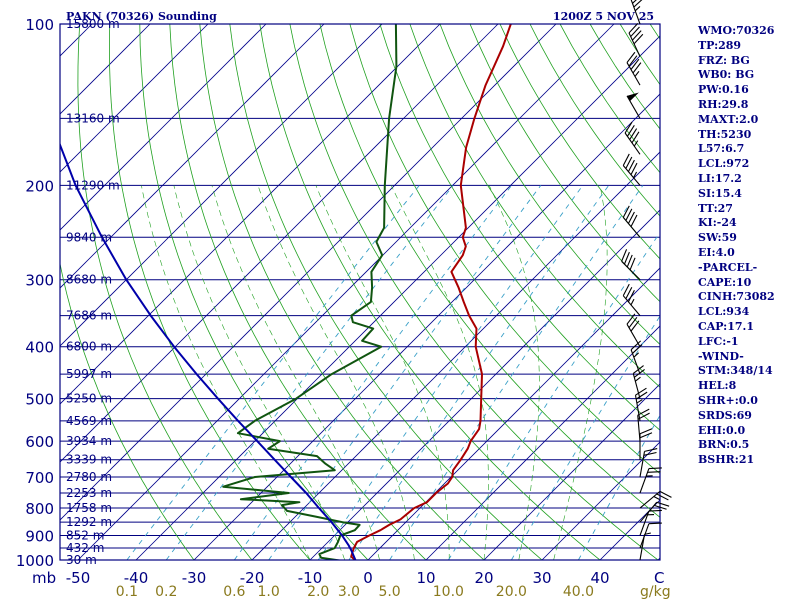  Describe the element at coordinates (39, 509) in the screenshot. I see `pressure-tick-label: 800` at that location.